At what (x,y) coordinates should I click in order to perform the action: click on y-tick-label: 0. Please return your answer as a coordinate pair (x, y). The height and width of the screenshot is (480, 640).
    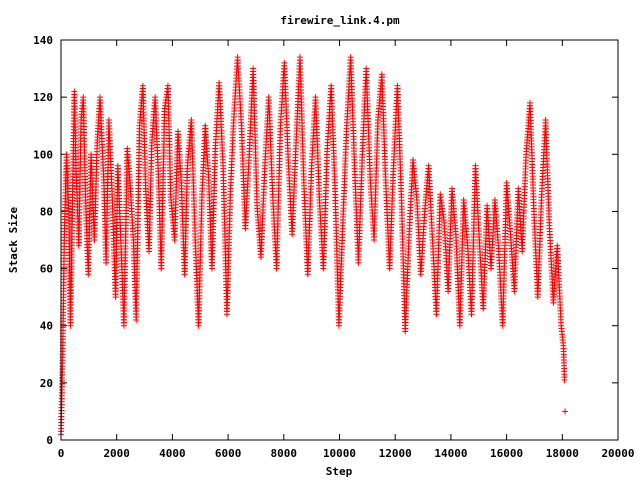
    Looking at the image, I should click on (49, 440).